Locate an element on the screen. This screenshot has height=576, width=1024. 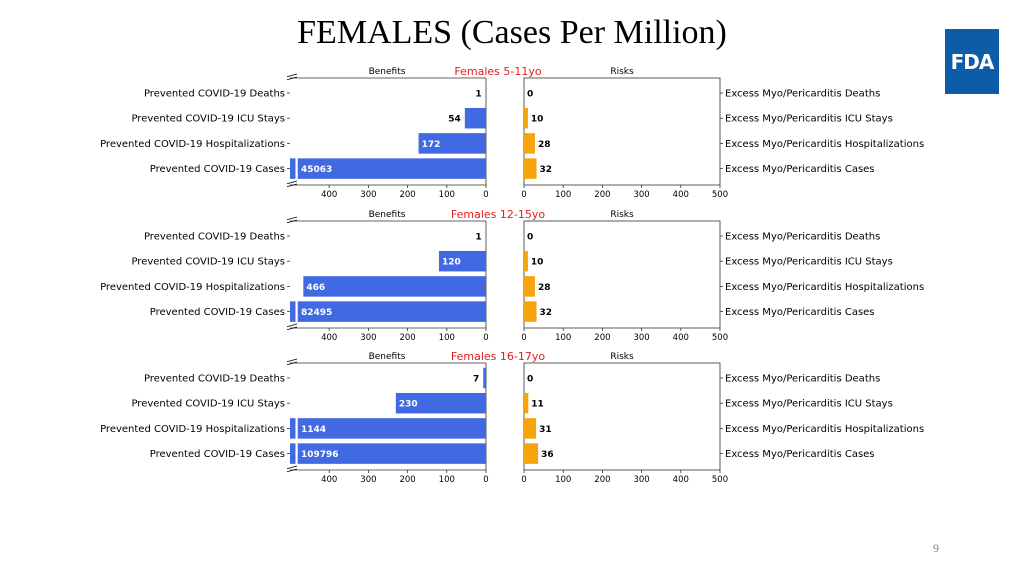
benefit-value-label: 54 is located at coordinates (454, 120).